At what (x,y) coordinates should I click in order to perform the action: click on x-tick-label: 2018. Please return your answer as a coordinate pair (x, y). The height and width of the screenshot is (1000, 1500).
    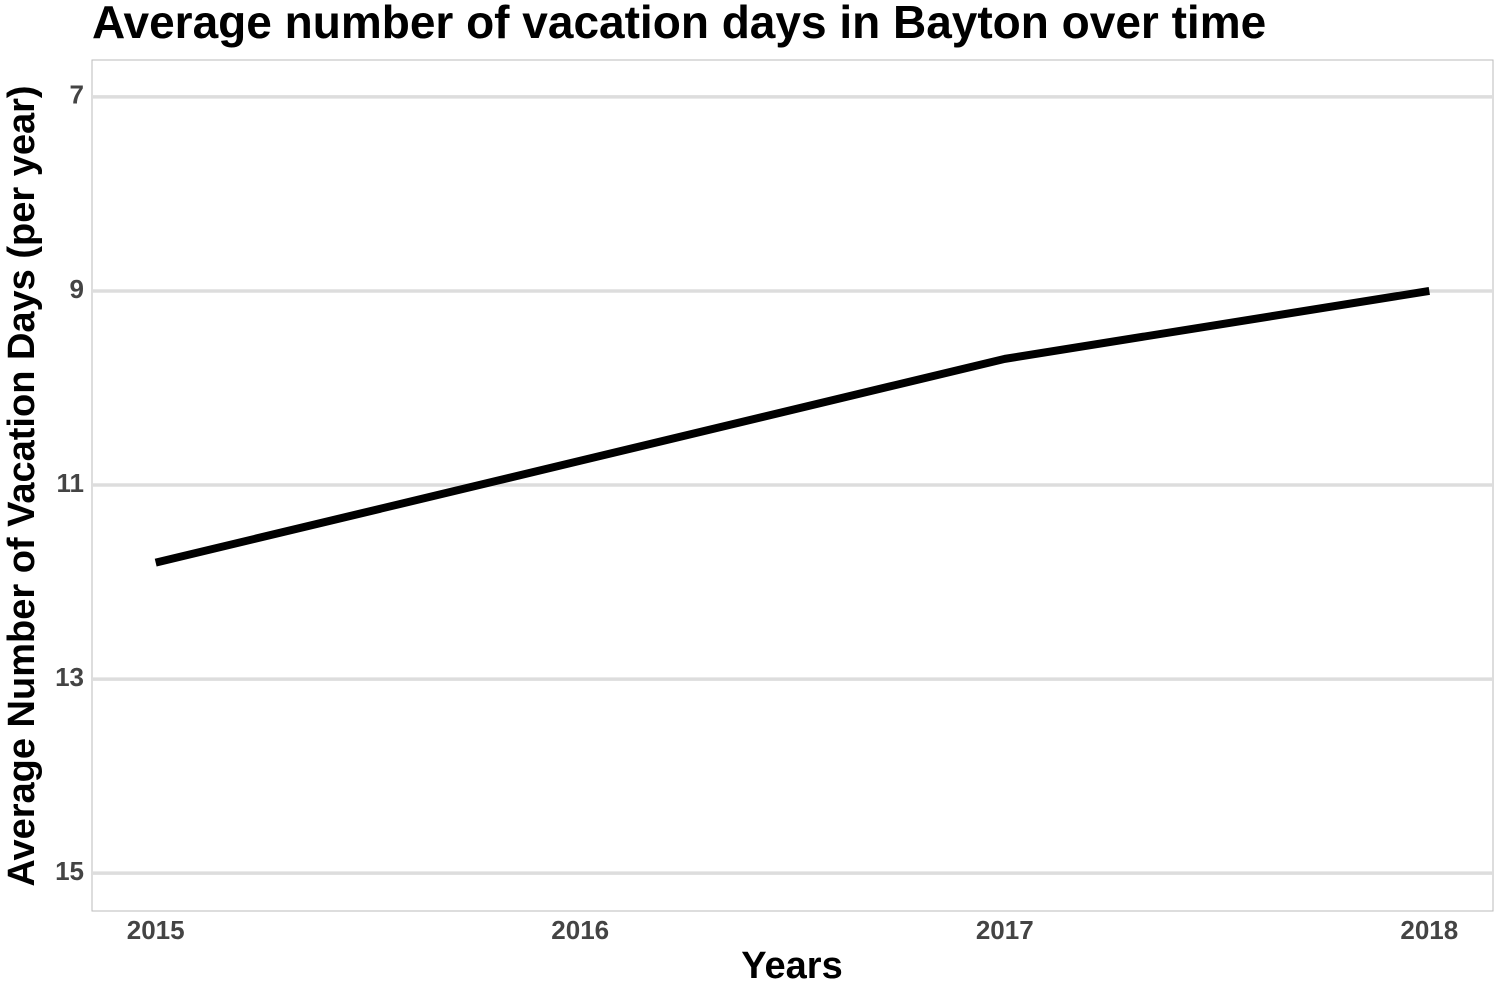
    Looking at the image, I should click on (1429, 930).